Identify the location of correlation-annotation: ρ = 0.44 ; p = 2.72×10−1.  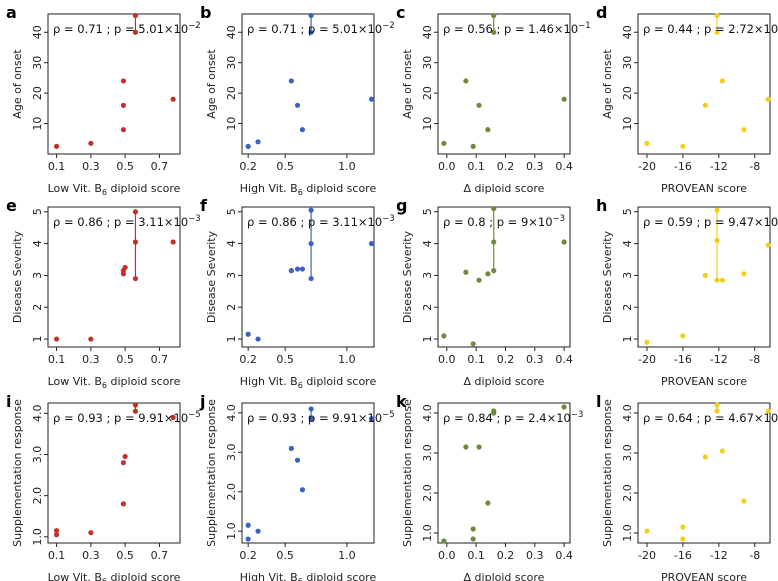
(710, 28).